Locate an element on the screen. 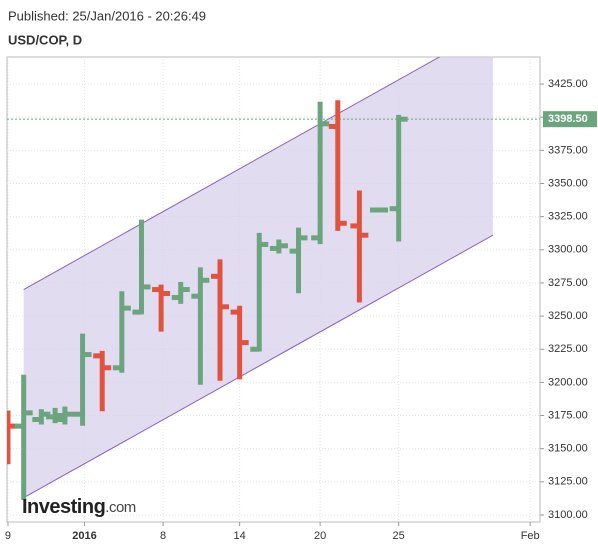  x-tick-label: 8 is located at coordinates (163, 536).